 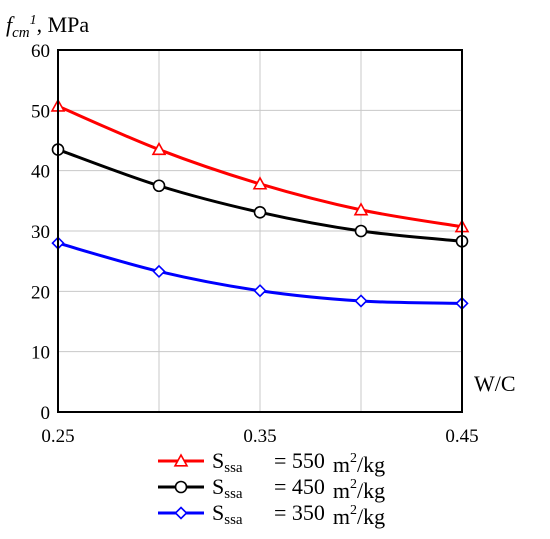 I want to click on legend-marker-circle, so click(x=181, y=487).